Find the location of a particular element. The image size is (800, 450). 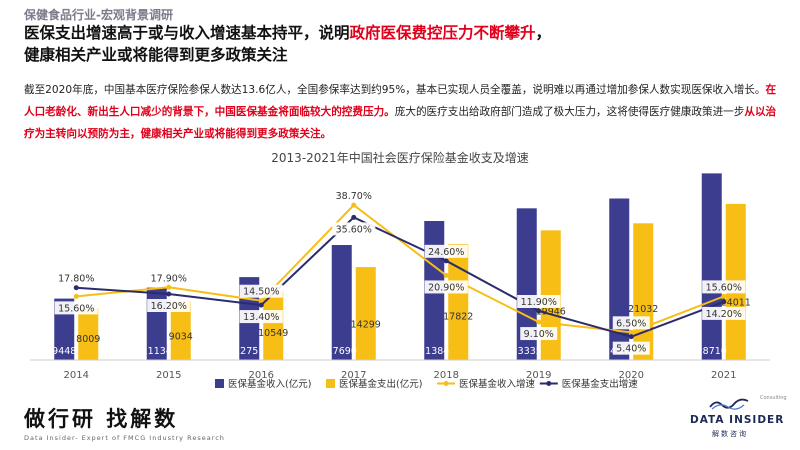

x-tick-label: 2018 is located at coordinates (446, 375).